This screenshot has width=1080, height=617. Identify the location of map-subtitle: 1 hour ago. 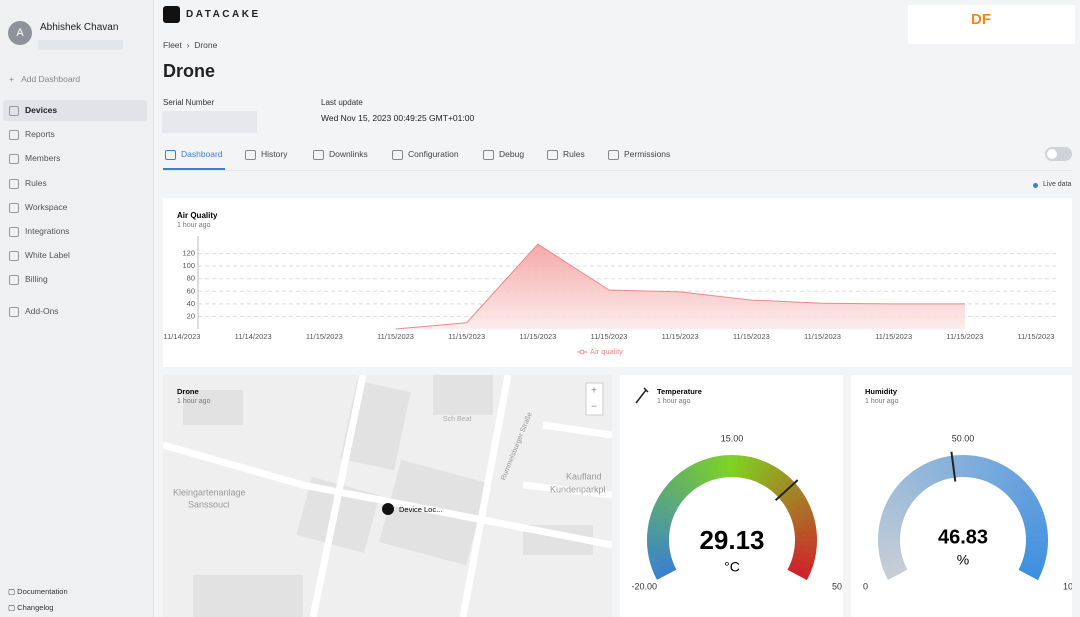
(194, 401).